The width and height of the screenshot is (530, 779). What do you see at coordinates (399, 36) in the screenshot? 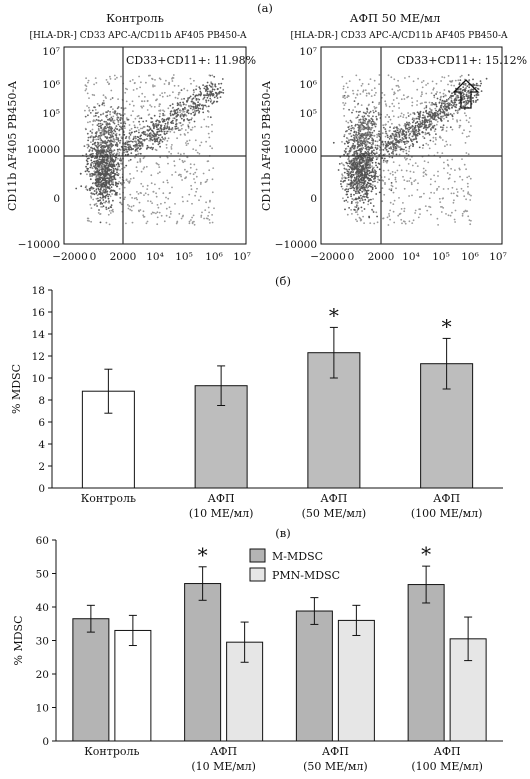
I see `scatter-afp-subtitle: [HLA-DR-] CD33 APC-A/CD11b AF405 PB450-A` at bounding box center [399, 36].